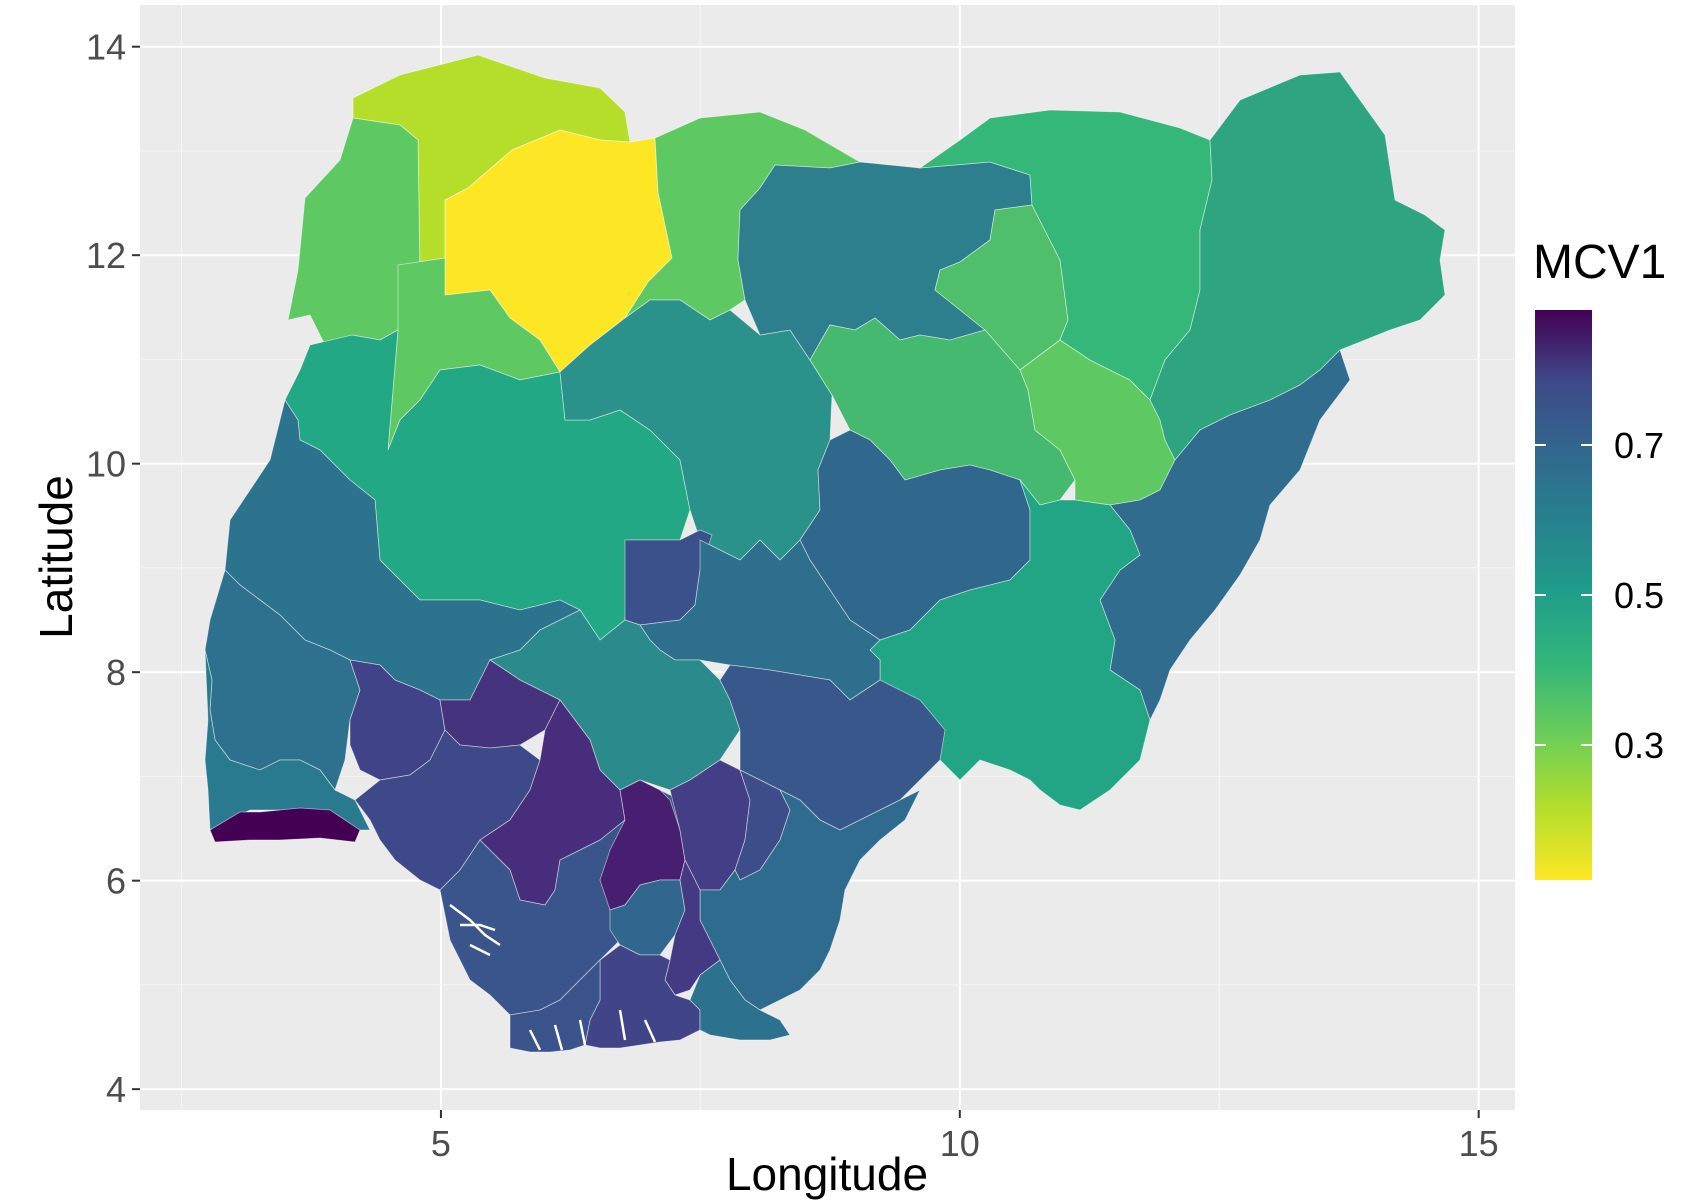  Describe the element at coordinates (106, 255) in the screenshot. I see `y-tick-label: 12` at that location.